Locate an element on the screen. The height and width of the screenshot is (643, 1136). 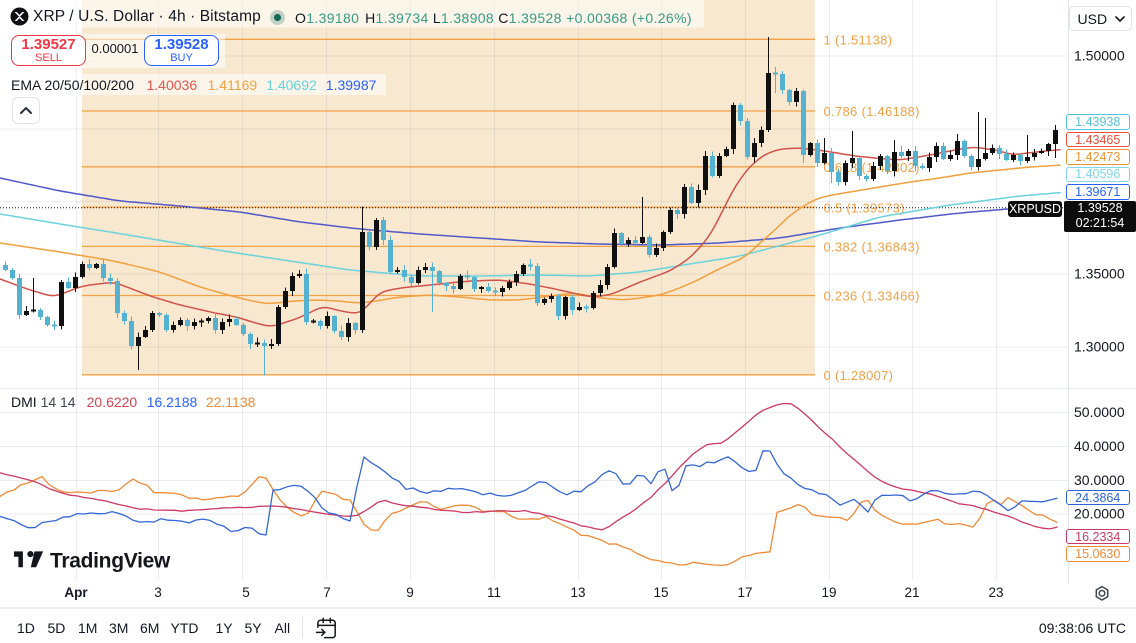
svg-text: 0 (1.28007) is located at coordinates (859, 375).